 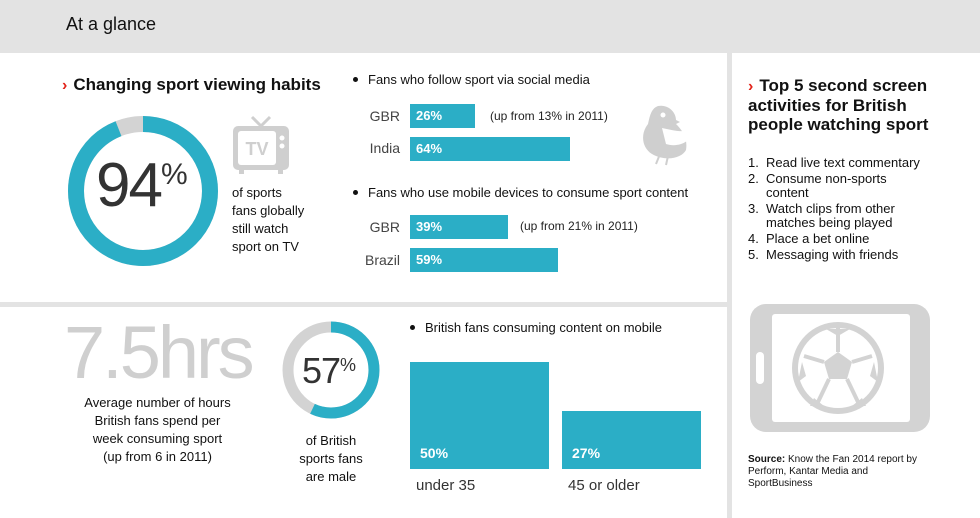 I want to click on tv-icon-label: TV, so click(x=256, y=149).